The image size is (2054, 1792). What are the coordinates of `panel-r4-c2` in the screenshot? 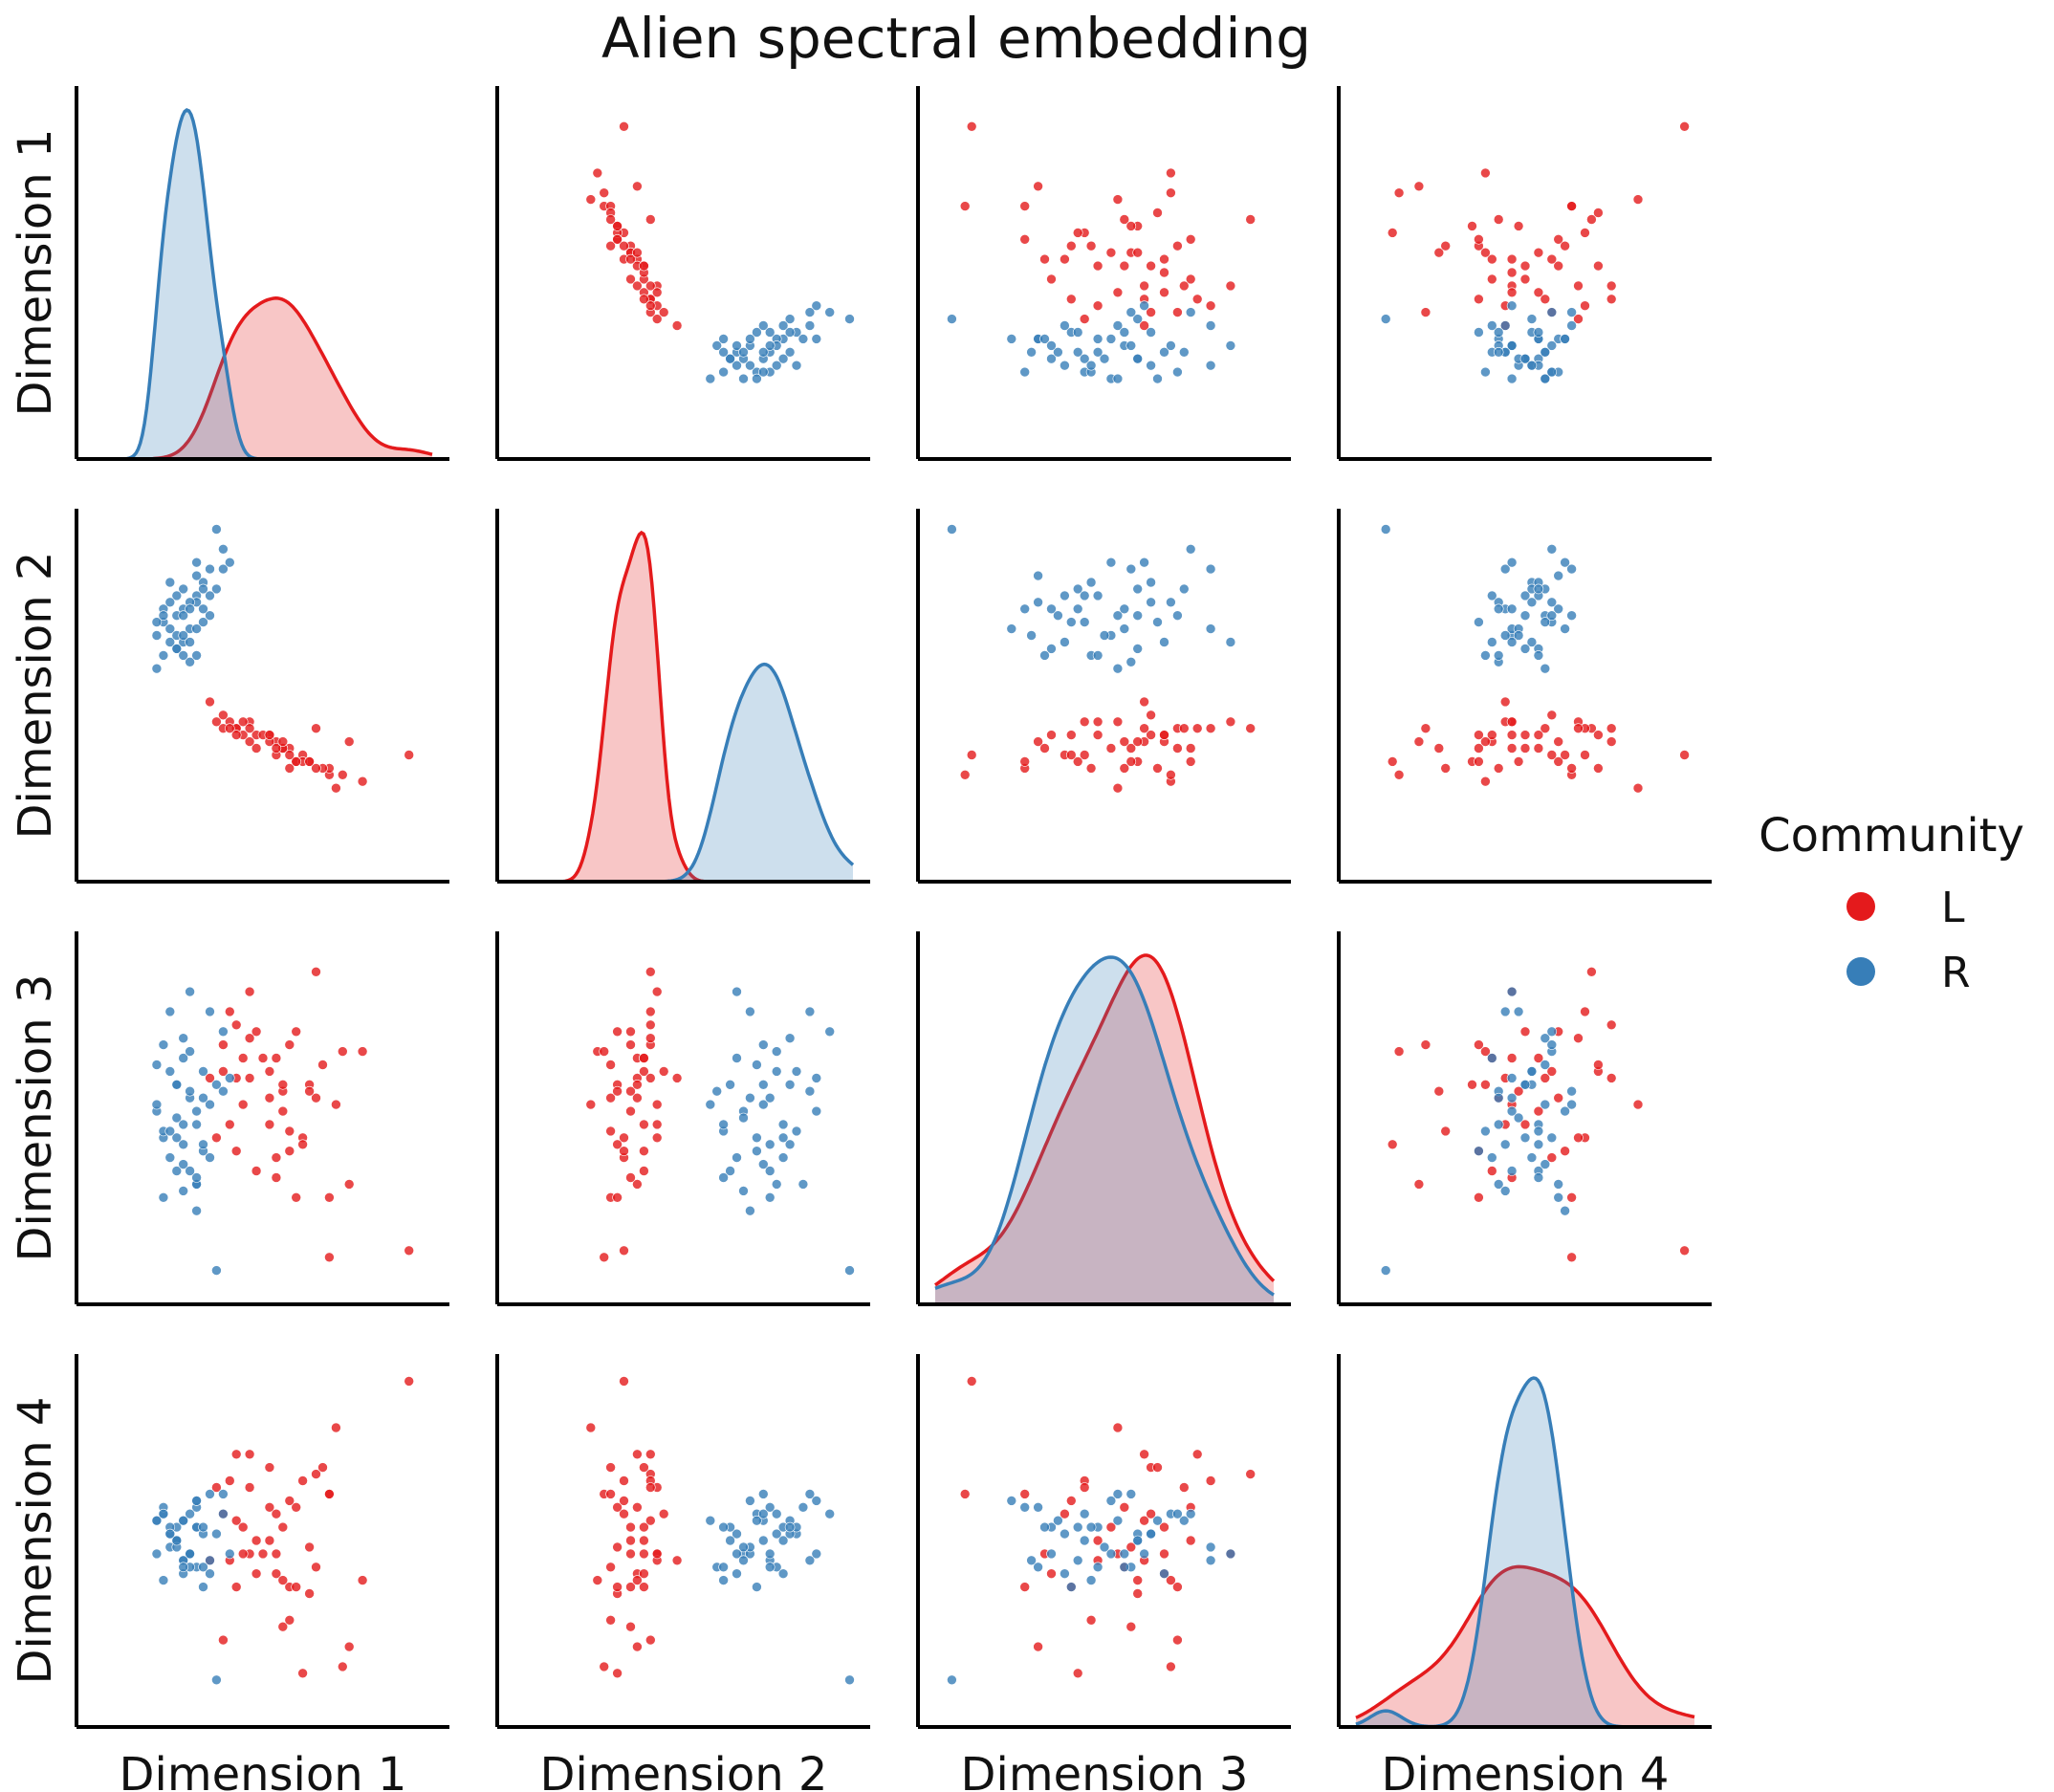 It's located at (682, 1541).